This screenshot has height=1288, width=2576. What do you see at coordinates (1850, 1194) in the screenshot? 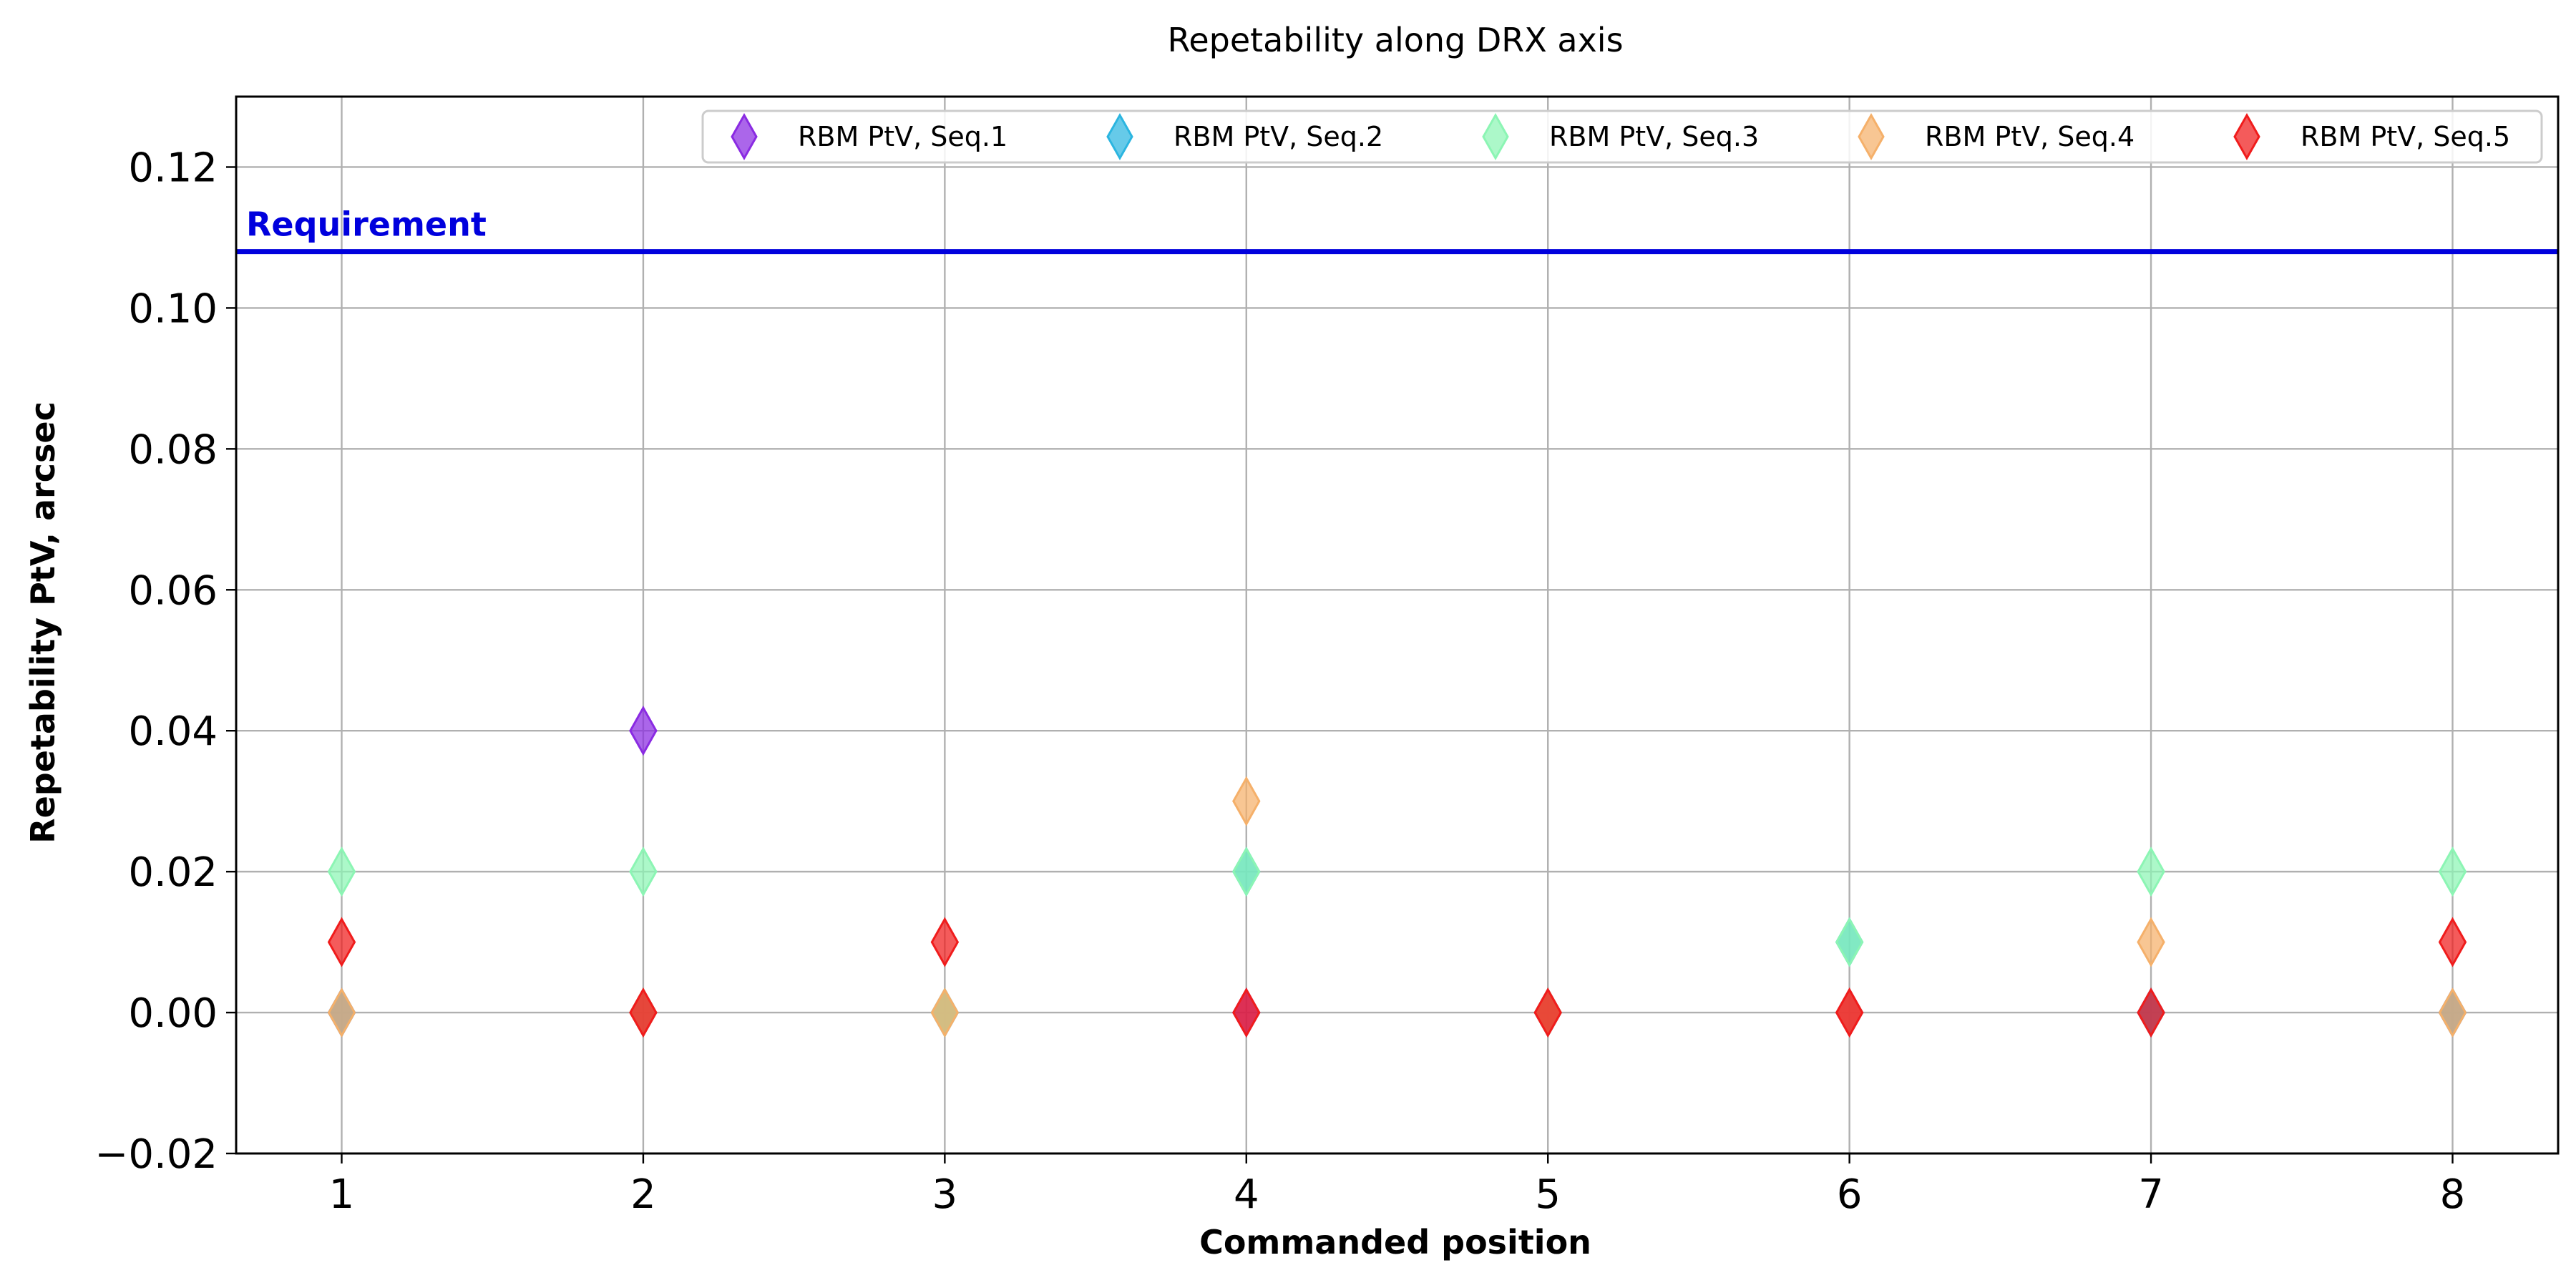
I see `x-tick-label: 6` at bounding box center [1850, 1194].